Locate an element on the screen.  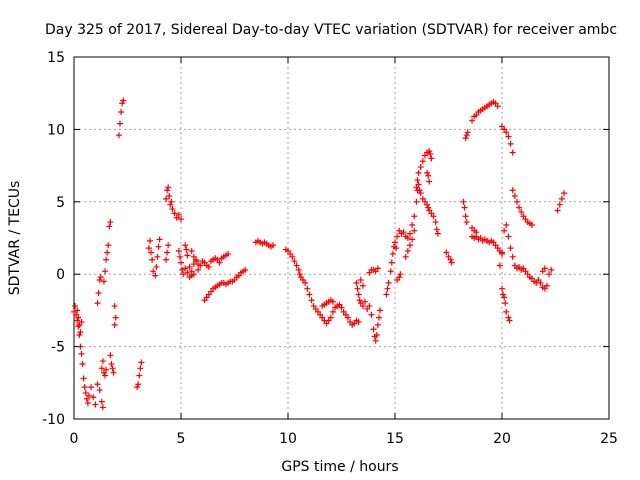
y-axis-title: SDTVAR / TECUs is located at coordinates (15, 238).